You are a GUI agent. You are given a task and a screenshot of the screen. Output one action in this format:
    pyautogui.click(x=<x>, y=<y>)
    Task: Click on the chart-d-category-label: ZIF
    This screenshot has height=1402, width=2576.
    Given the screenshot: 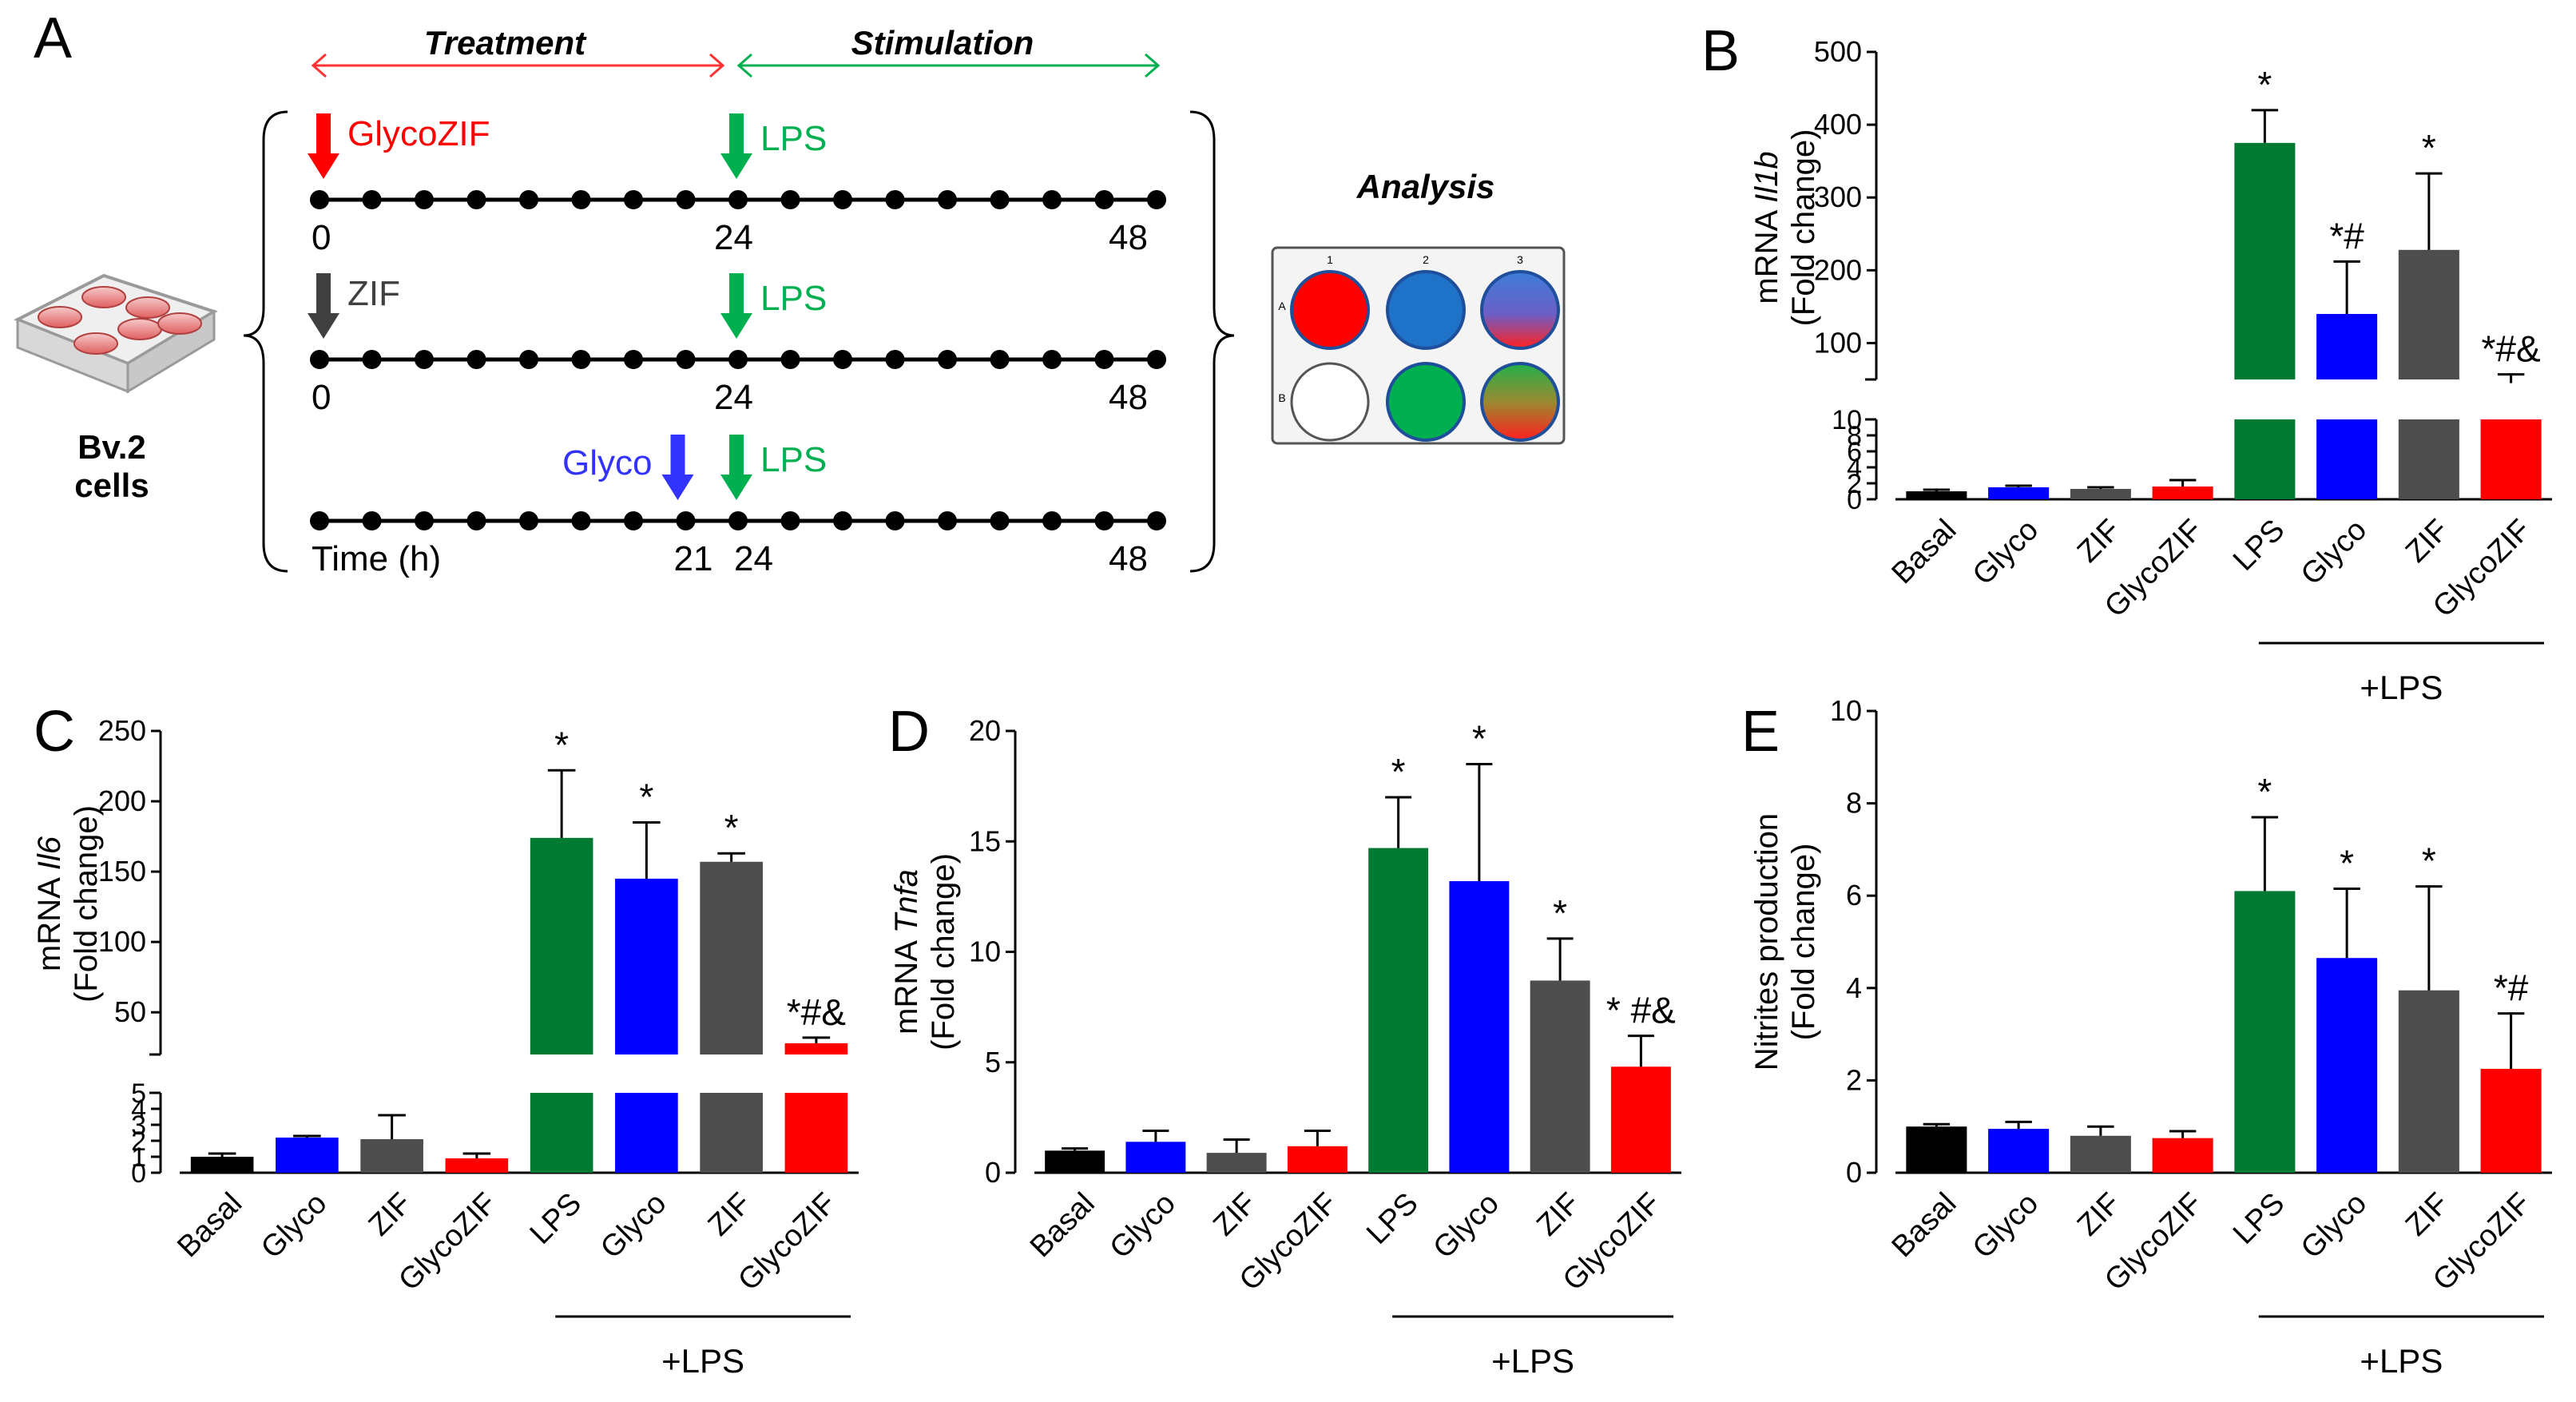 What is the action you would take?
    pyautogui.click(x=1558, y=1214)
    